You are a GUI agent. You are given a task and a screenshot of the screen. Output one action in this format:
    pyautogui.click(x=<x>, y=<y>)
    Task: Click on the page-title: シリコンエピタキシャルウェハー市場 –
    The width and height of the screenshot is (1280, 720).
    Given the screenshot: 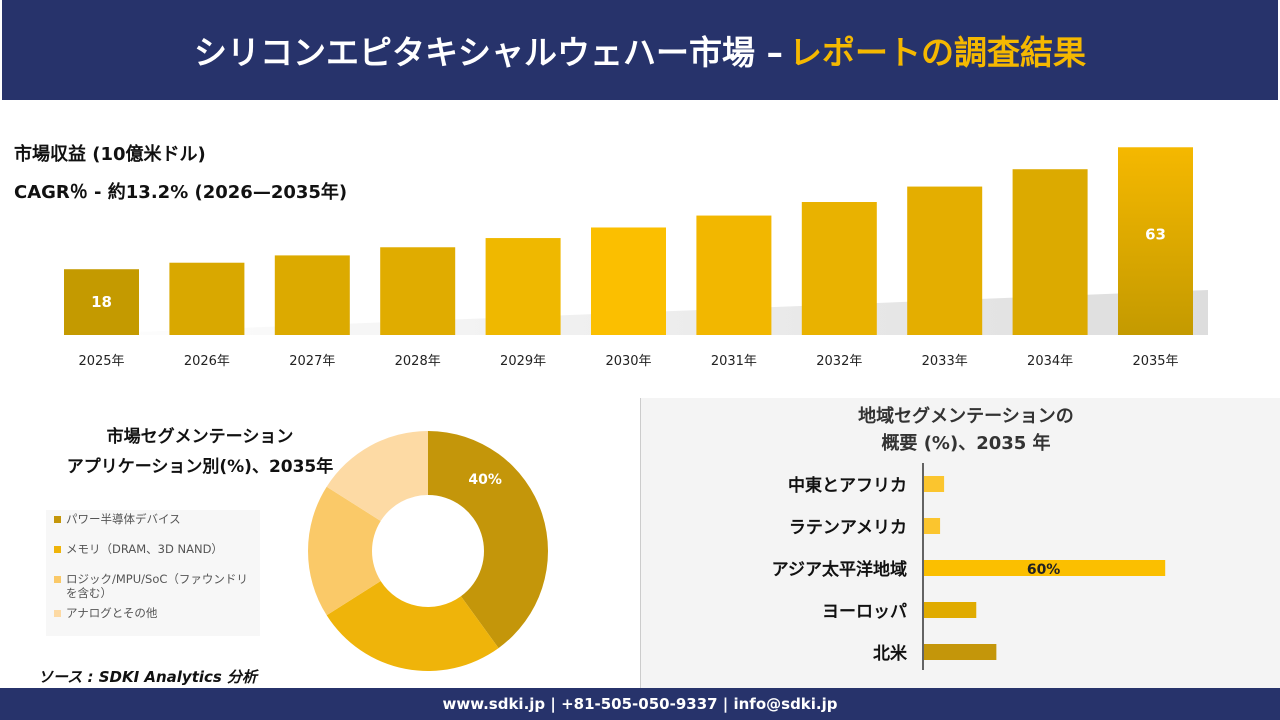 What is the action you would take?
    pyautogui.click(x=488, y=52)
    